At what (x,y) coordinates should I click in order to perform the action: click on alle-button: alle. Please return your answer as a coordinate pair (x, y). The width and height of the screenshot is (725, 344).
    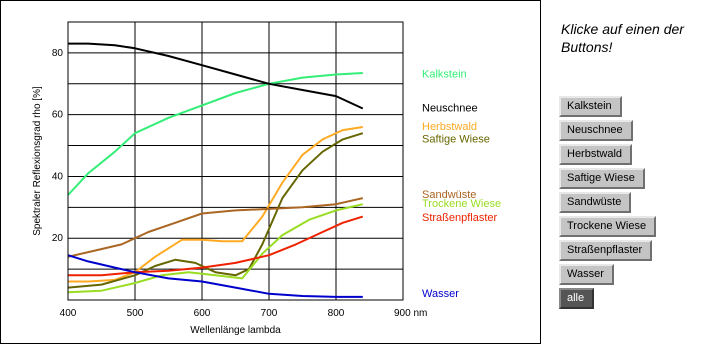
    Looking at the image, I should click on (577, 298).